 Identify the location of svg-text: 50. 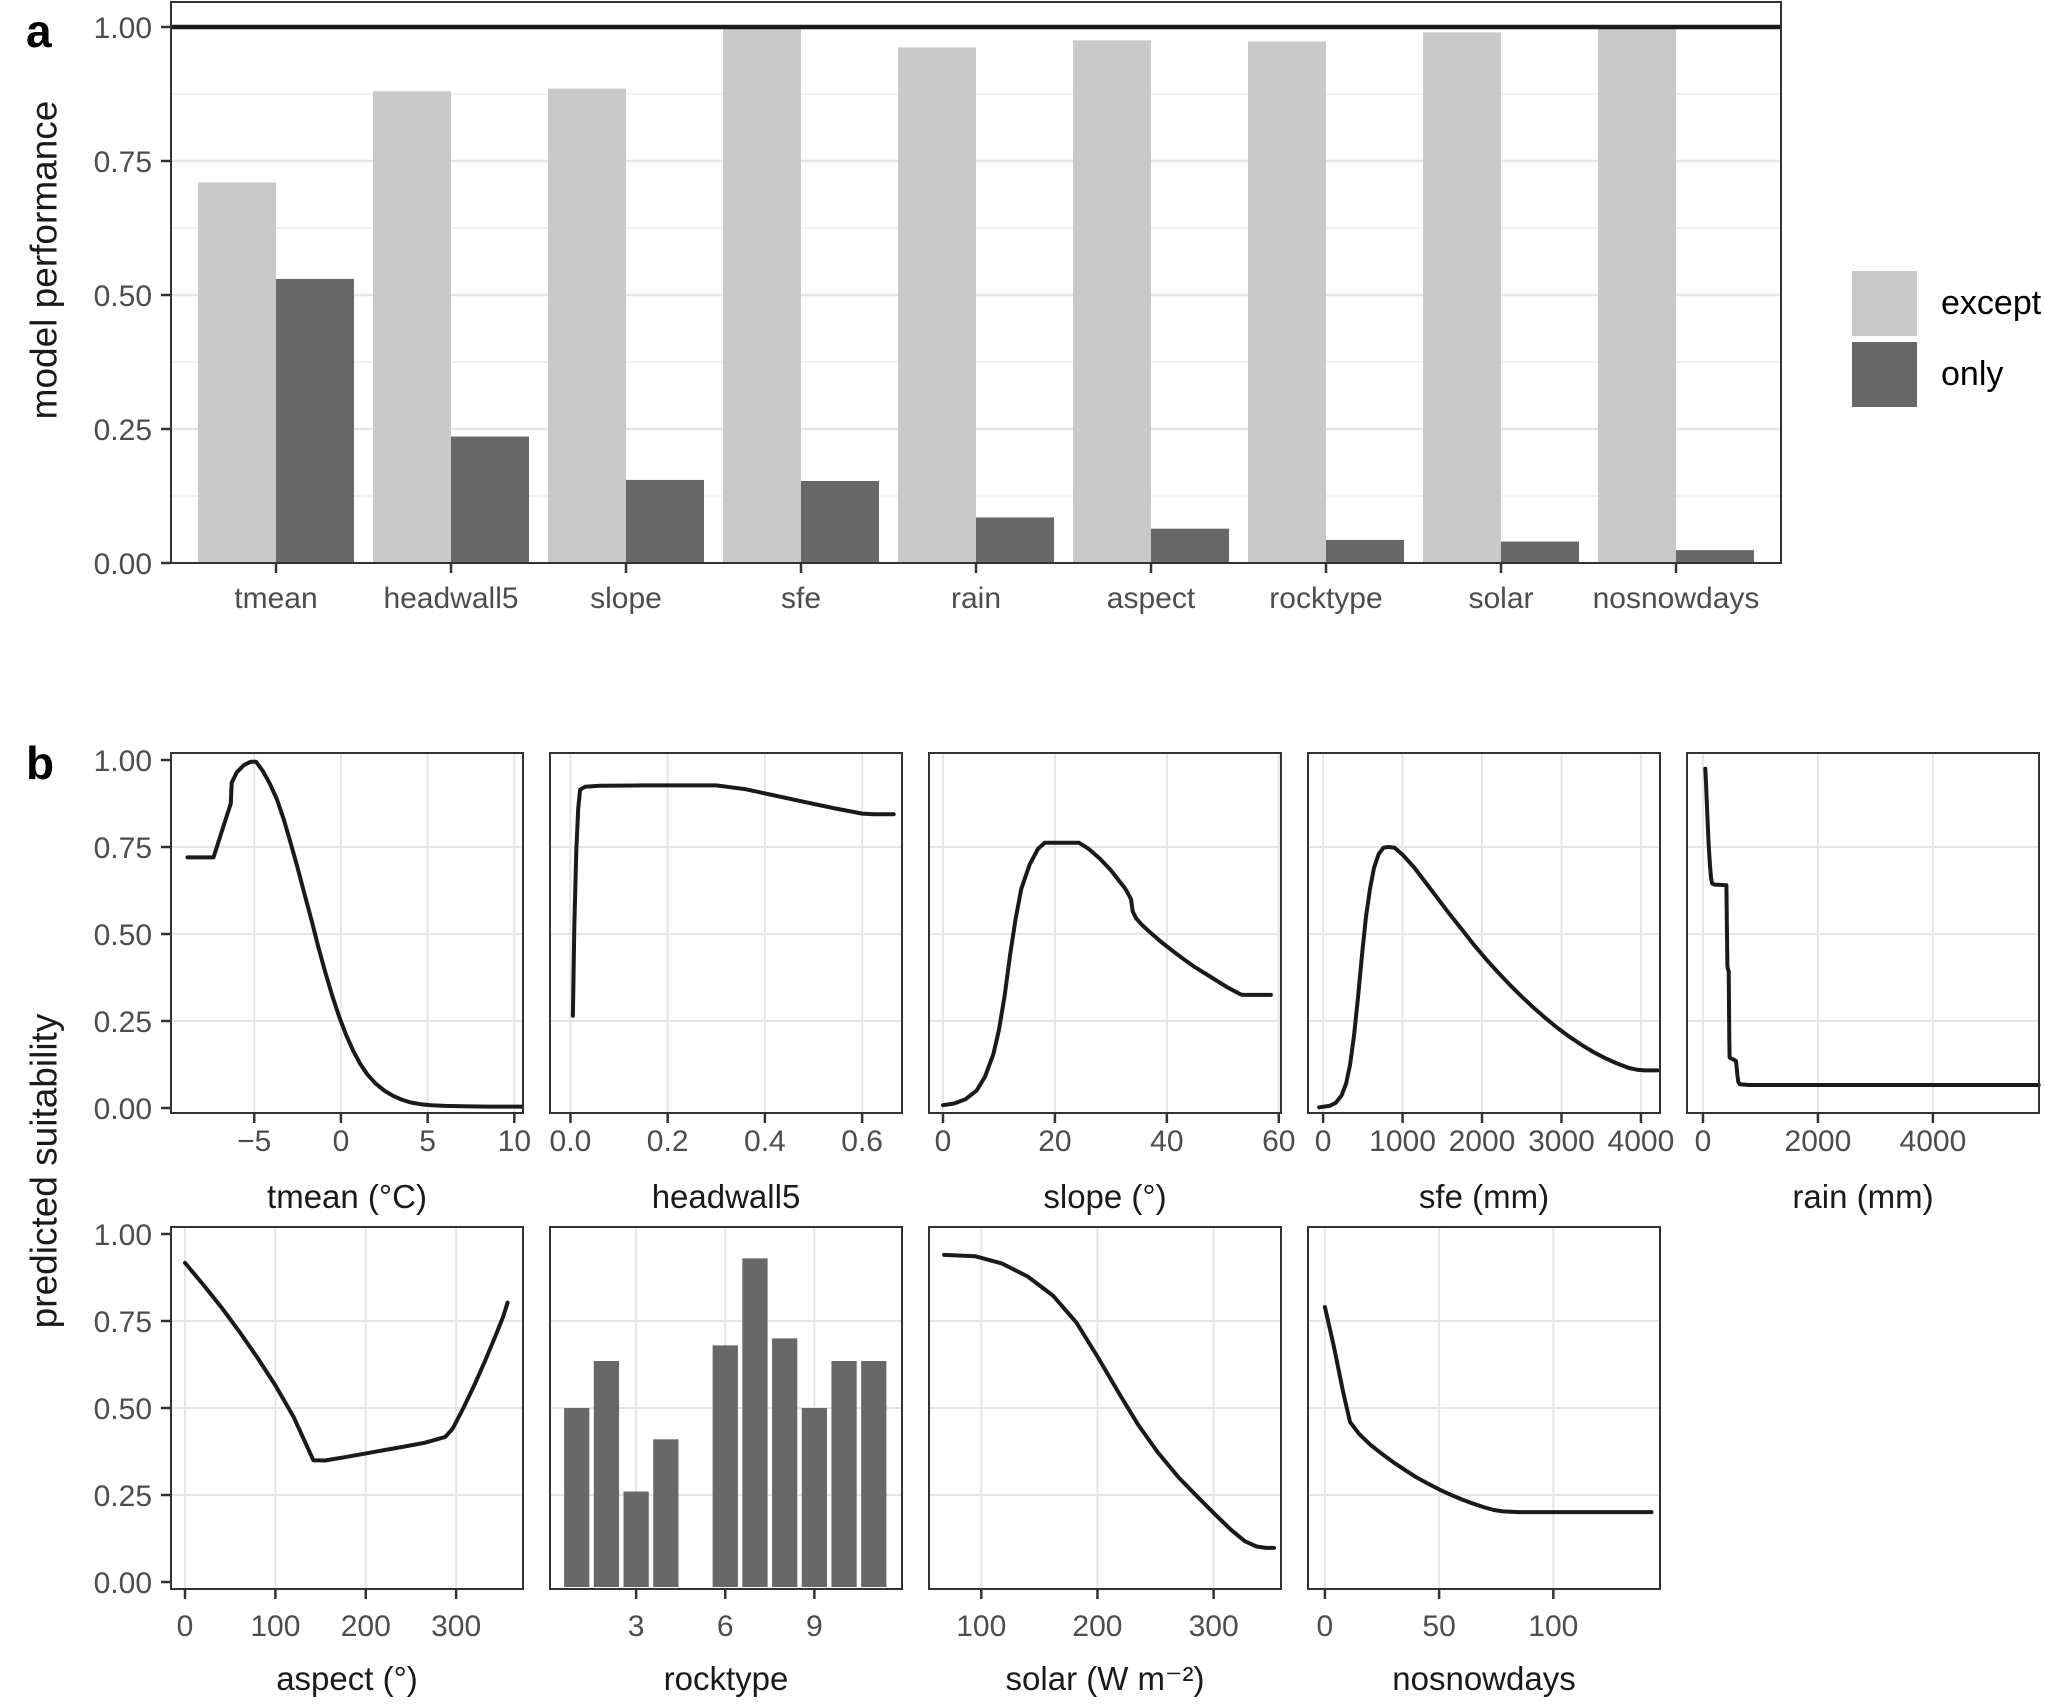
(1438, 1626).